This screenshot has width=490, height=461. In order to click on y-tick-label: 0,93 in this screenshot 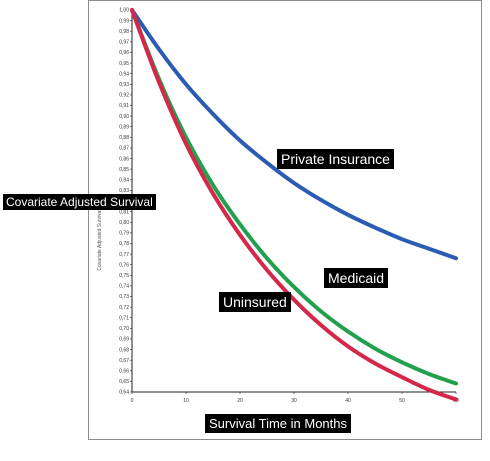, I will do `click(124, 85)`.